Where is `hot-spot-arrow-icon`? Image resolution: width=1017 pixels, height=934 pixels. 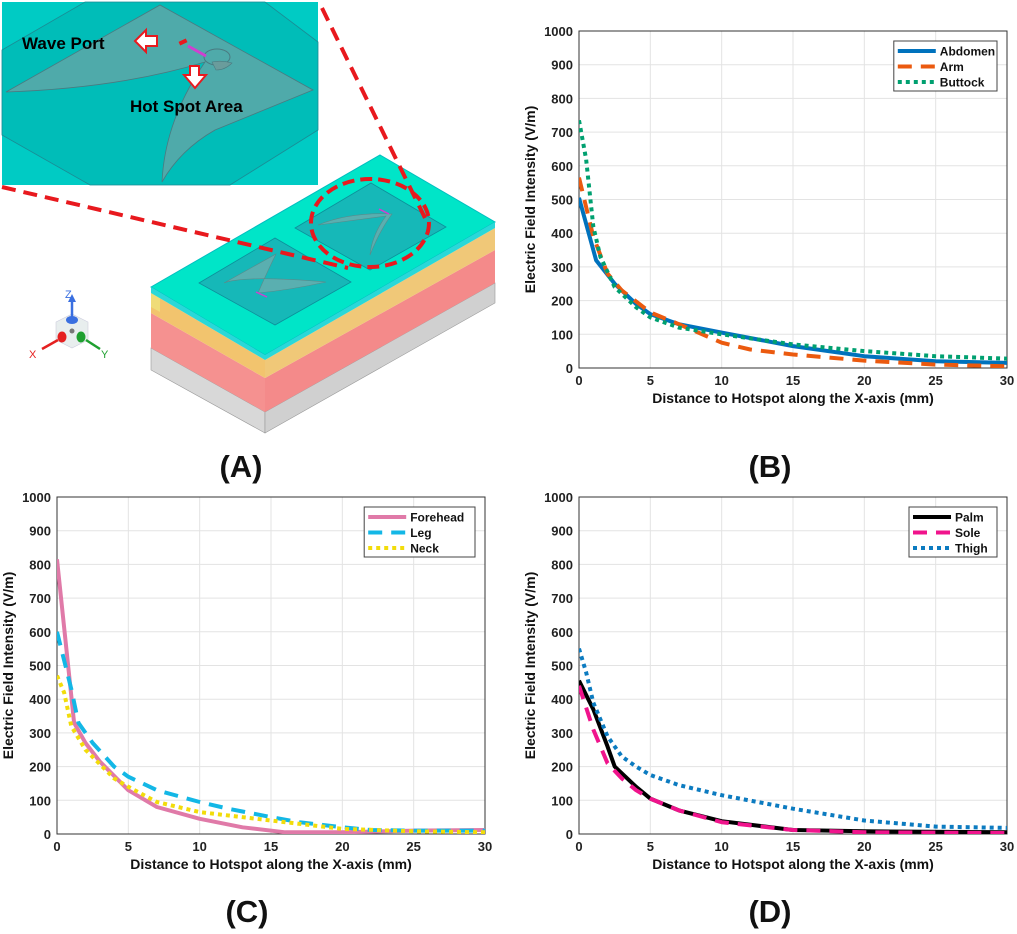 hot-spot-arrow-icon is located at coordinates (195, 77).